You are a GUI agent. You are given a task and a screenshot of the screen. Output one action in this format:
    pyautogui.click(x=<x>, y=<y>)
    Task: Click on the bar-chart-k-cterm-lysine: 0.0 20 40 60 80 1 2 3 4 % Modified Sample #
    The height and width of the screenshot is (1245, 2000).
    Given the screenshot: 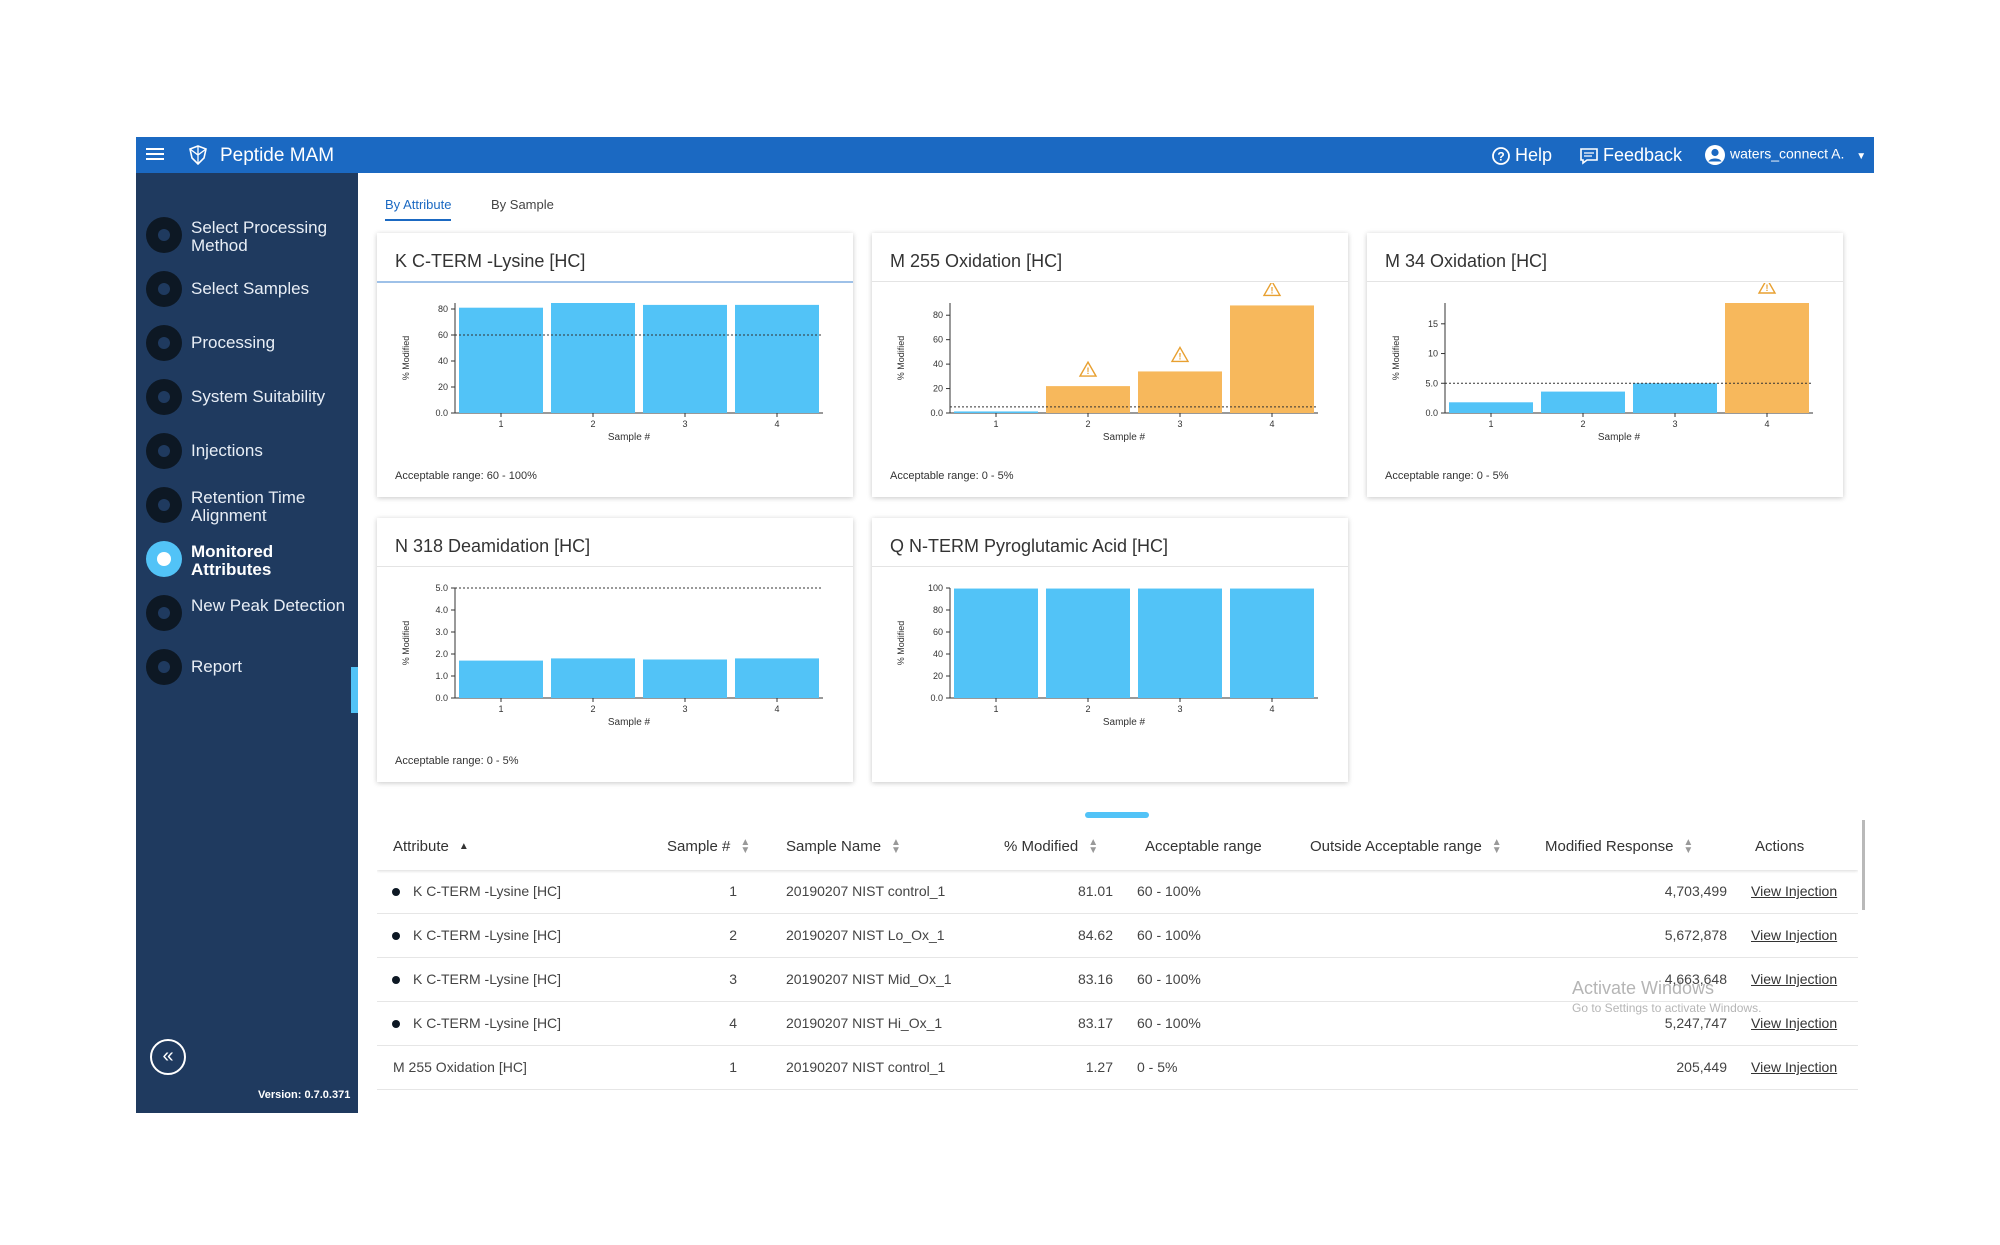 What is the action you would take?
    pyautogui.click(x=612, y=373)
    